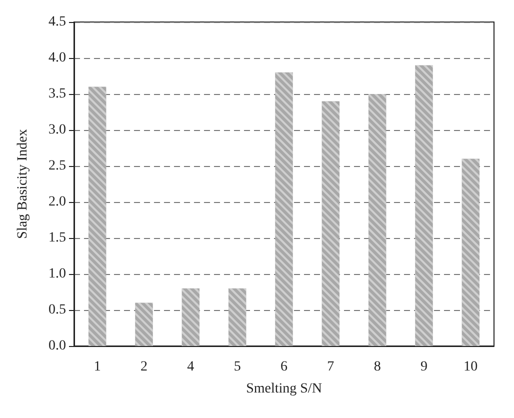 This screenshot has height=418, width=514. I want to click on y-tick-label: 4.5, so click(57, 22).